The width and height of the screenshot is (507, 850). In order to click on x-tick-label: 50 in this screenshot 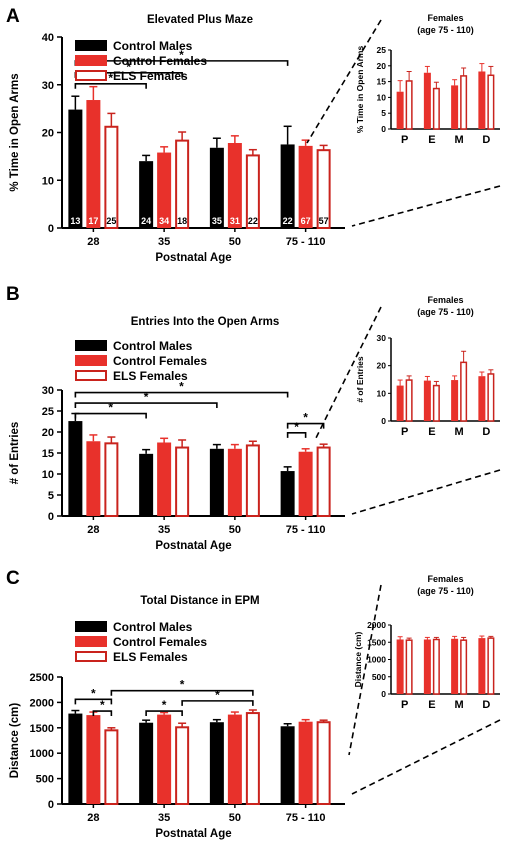, I will do `click(235, 530)`.